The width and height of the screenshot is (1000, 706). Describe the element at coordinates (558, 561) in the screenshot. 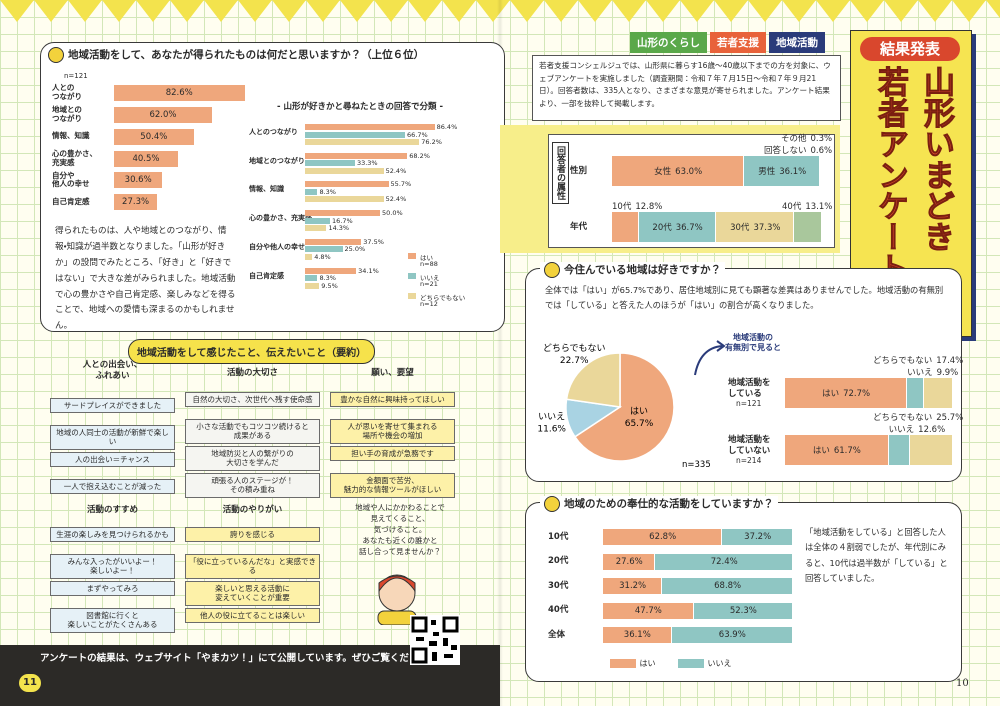

I see `category-name: 20代` at that location.